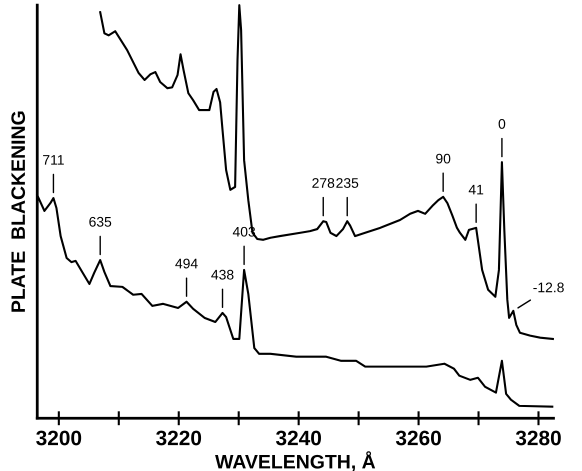 This screenshot has width=582, height=471. Describe the element at coordinates (59, 438) in the screenshot. I see `x-tick-label: 3200` at that location.